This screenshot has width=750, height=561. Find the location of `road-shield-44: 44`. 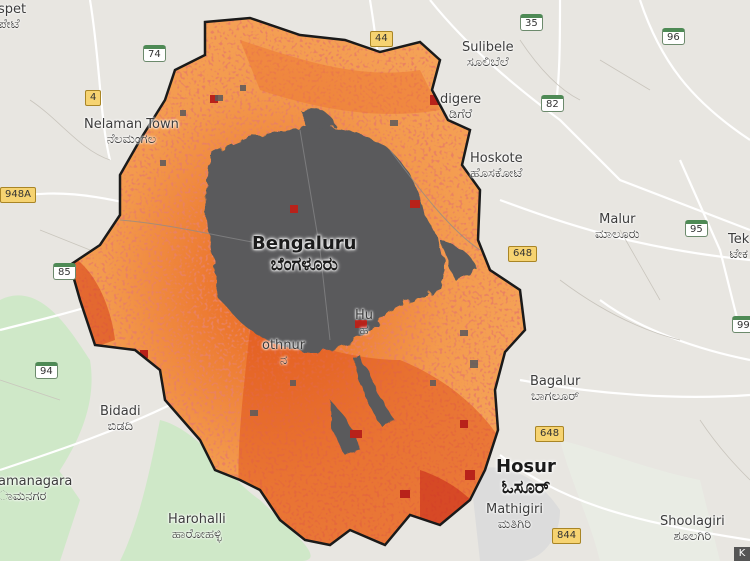

road-shield-44: 44 is located at coordinates (381, 39).